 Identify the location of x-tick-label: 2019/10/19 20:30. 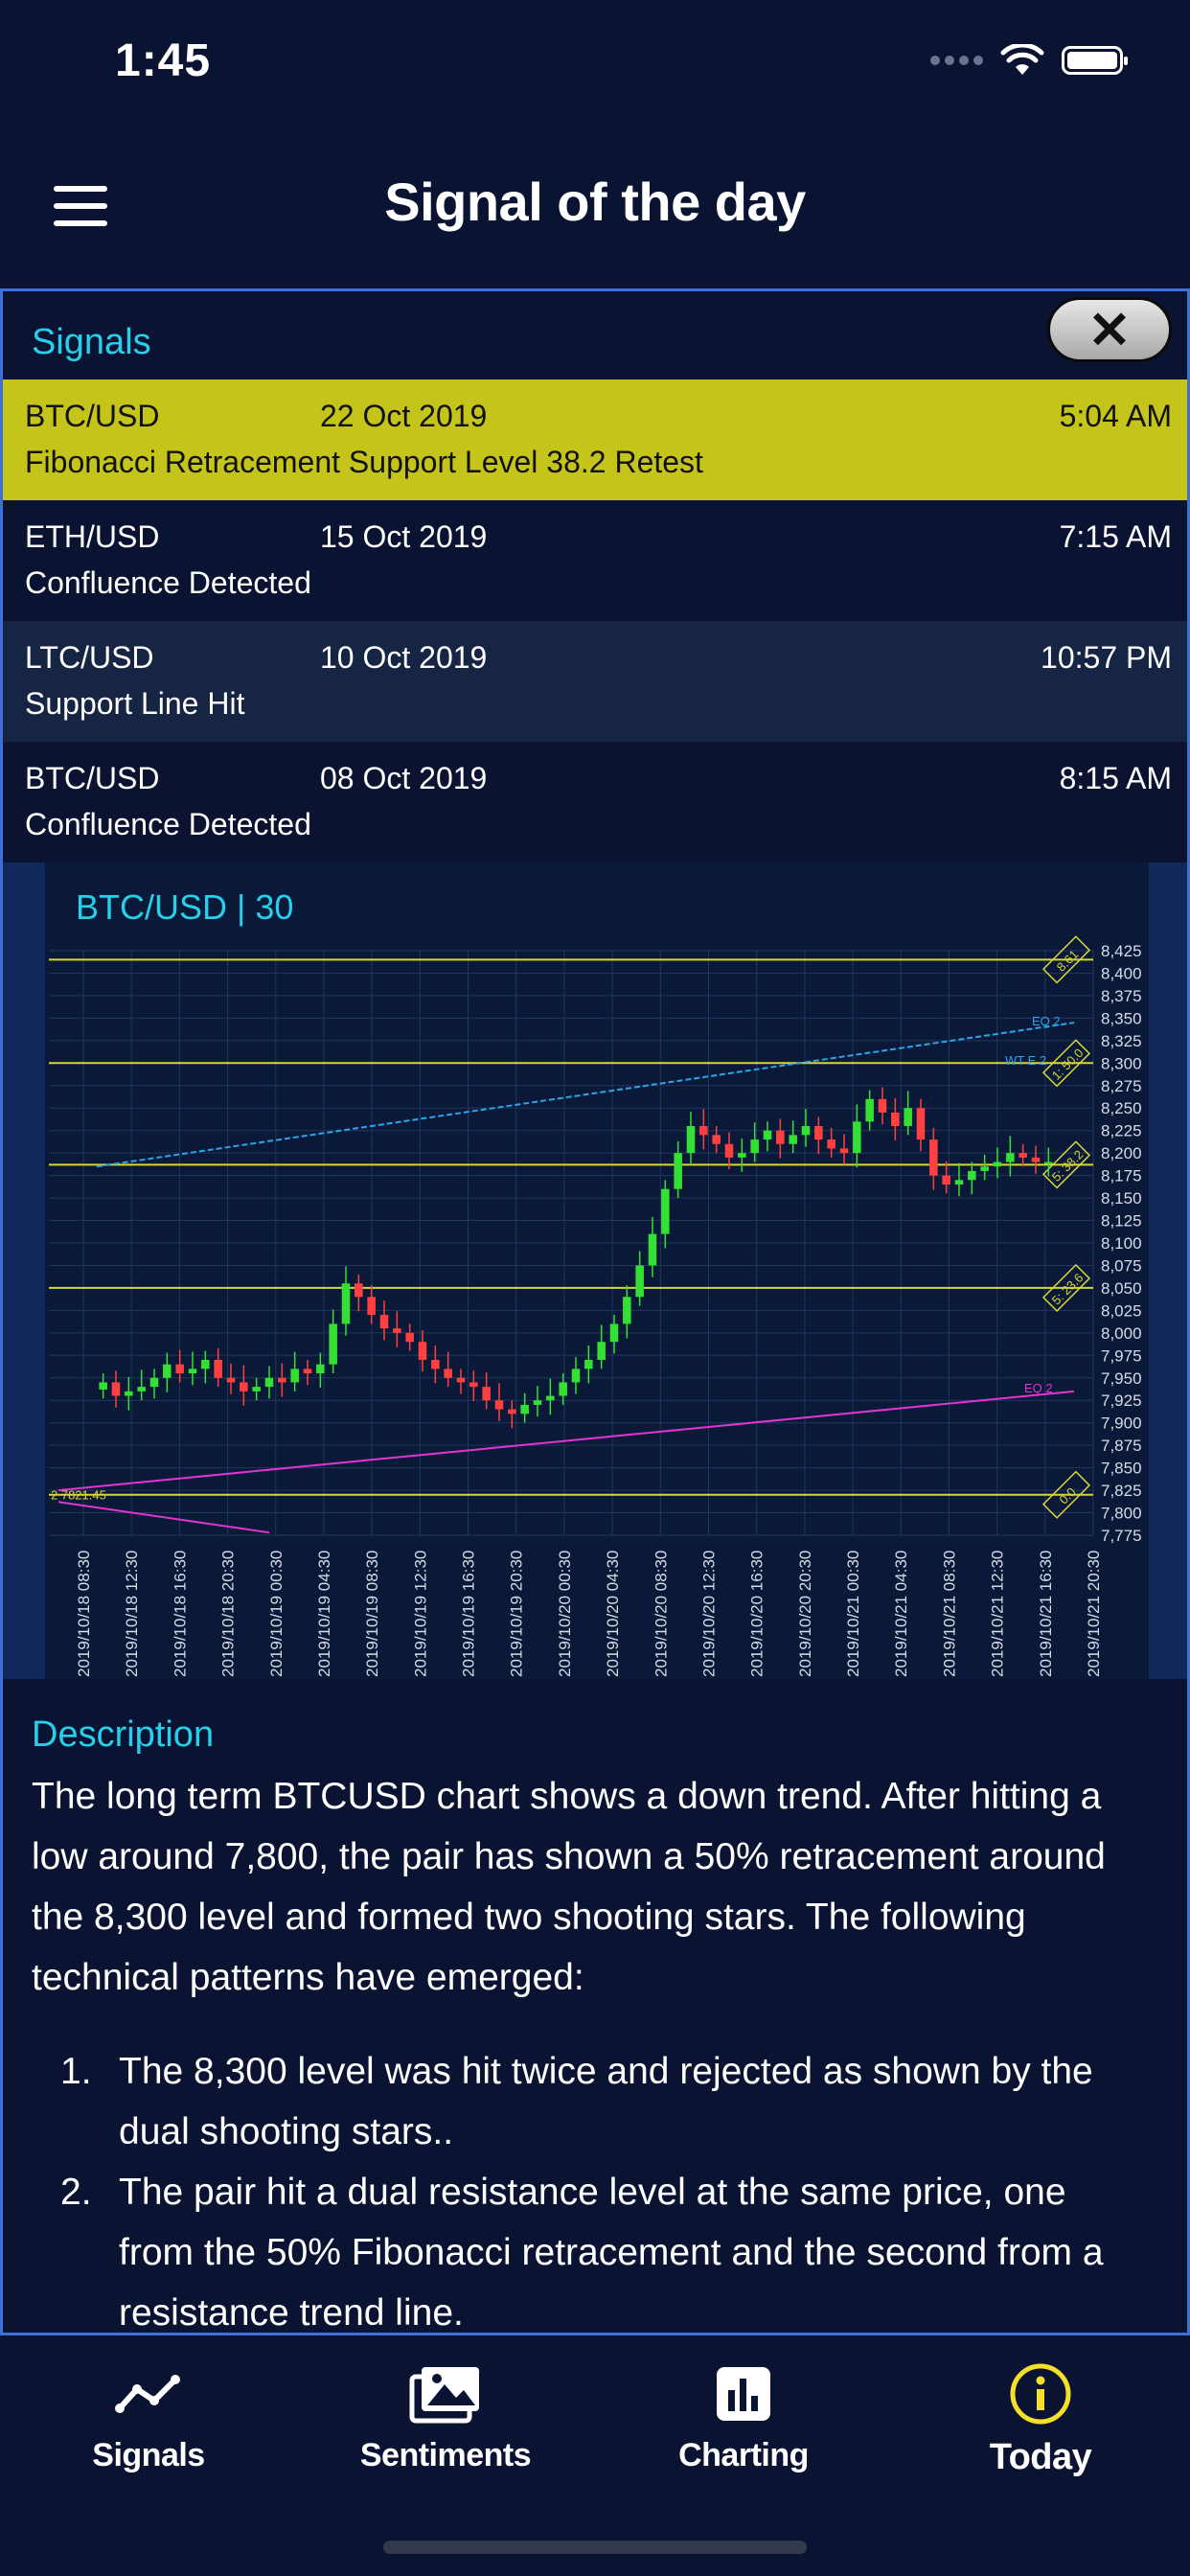
(517, 1614).